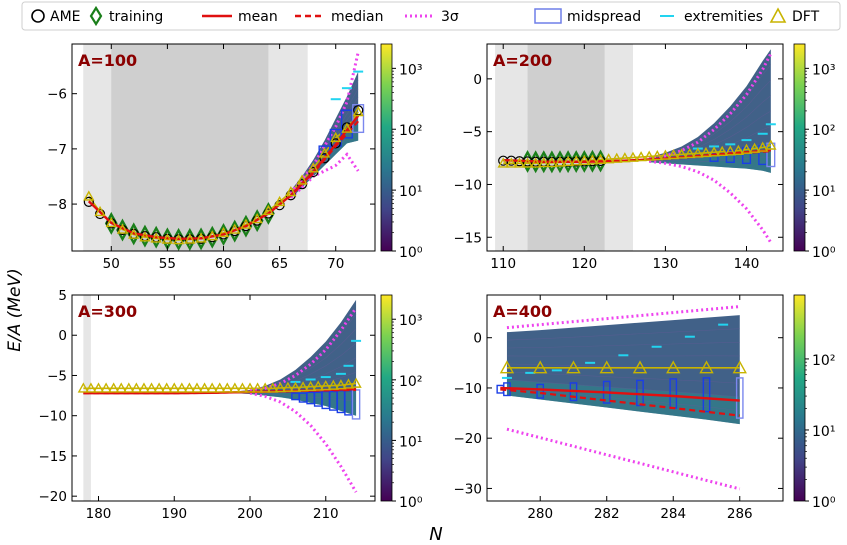  I want to click on sigma-lower-line, so click(623, 459).